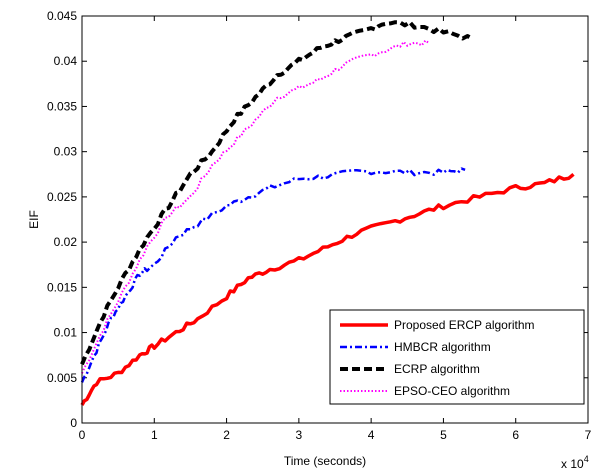  Describe the element at coordinates (82, 435) in the screenshot. I see `x-tick-label: 0` at that location.